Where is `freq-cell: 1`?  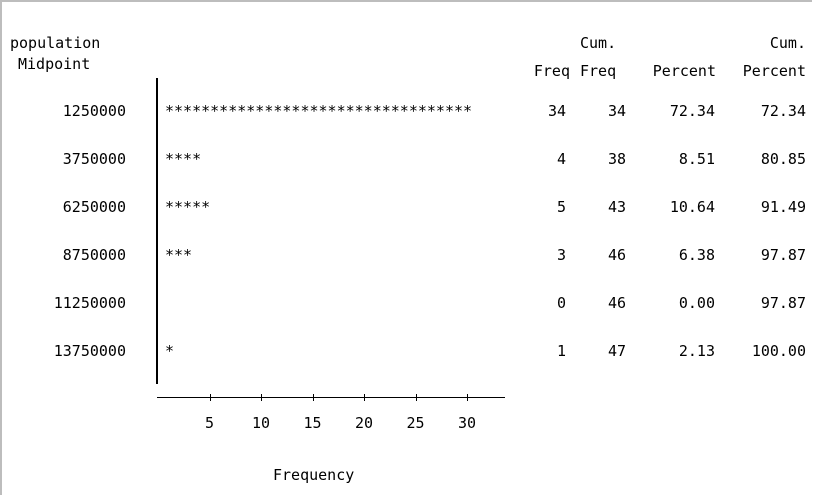
freq-cell: 1 is located at coordinates (561, 351).